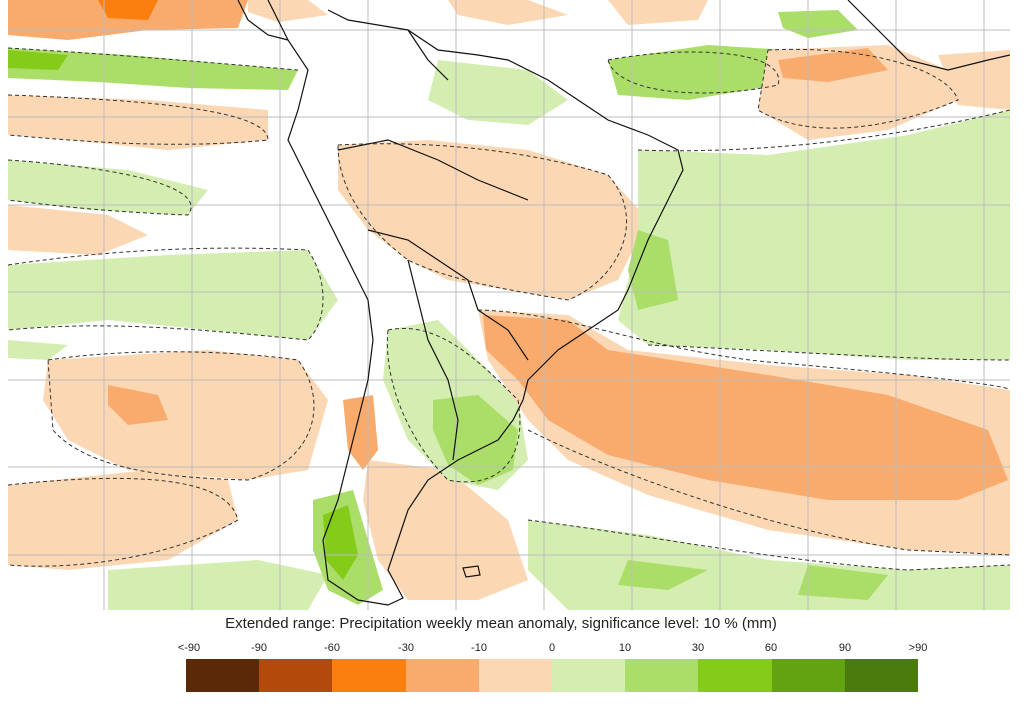 Image resolution: width=1024 pixels, height=710 pixels. Describe the element at coordinates (771, 648) in the screenshot. I see `legend-tick: 60` at that location.